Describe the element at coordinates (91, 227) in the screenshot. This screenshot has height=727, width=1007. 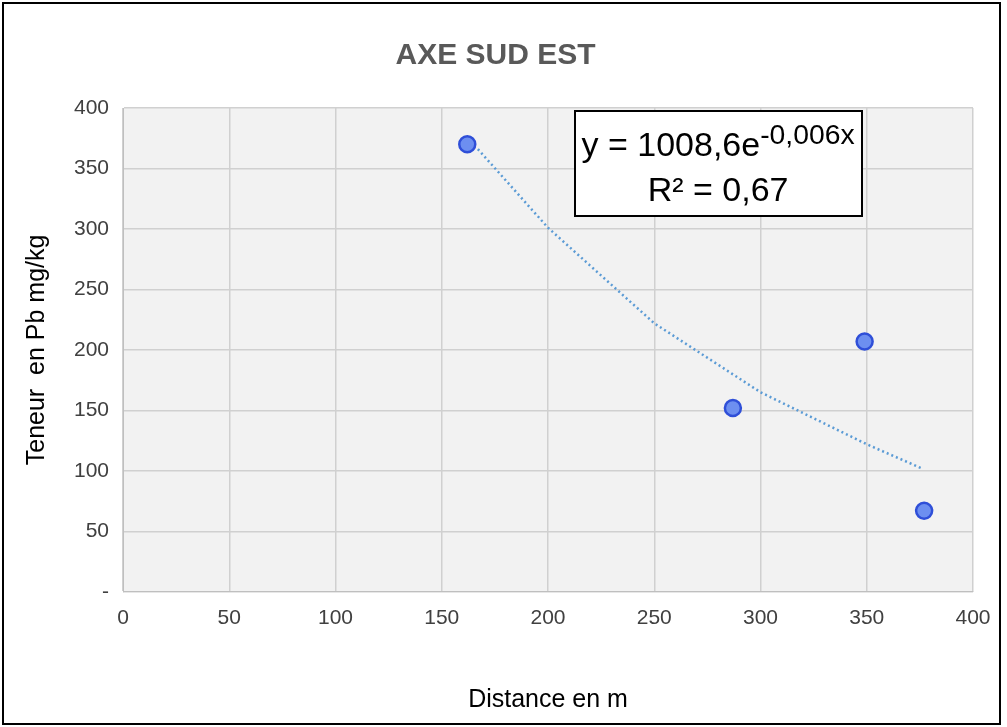
I see `y-tick-label: 300` at that location.